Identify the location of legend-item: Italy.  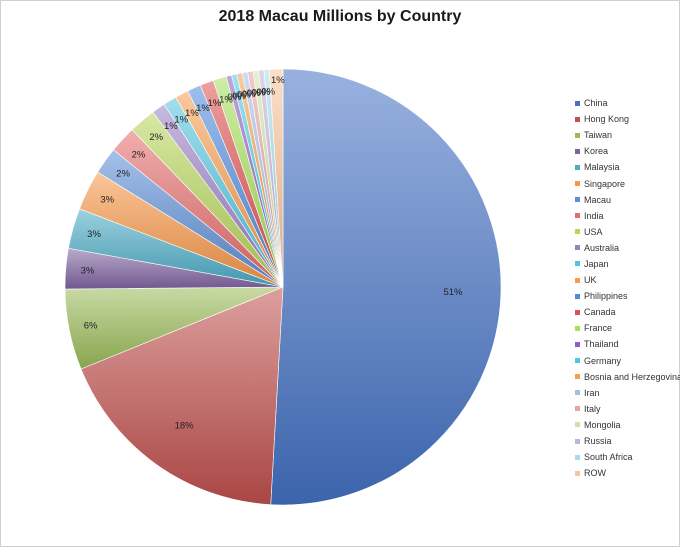
(627, 409).